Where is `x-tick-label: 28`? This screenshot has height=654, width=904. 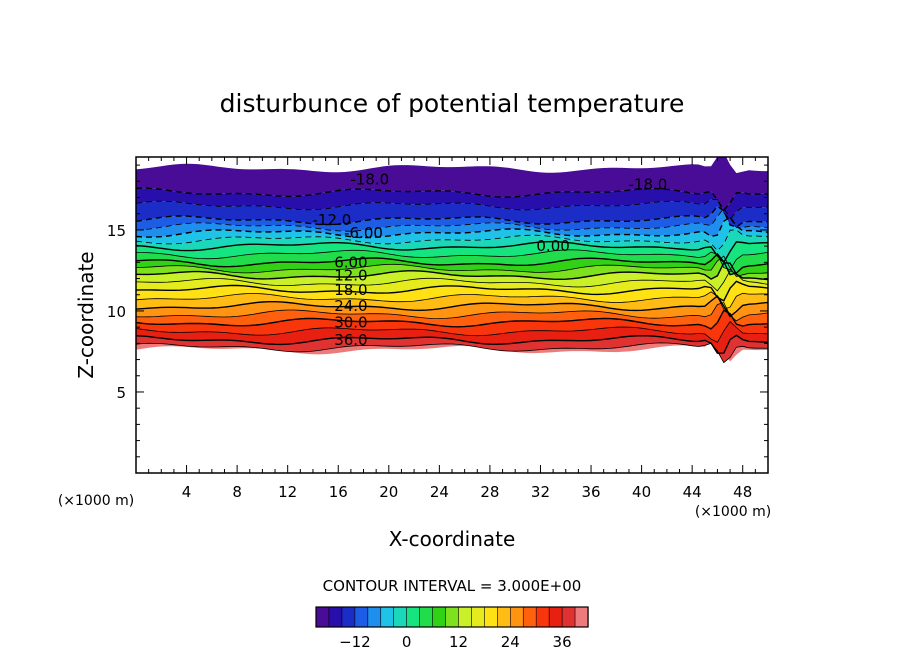 x-tick-label: 28 is located at coordinates (489, 492).